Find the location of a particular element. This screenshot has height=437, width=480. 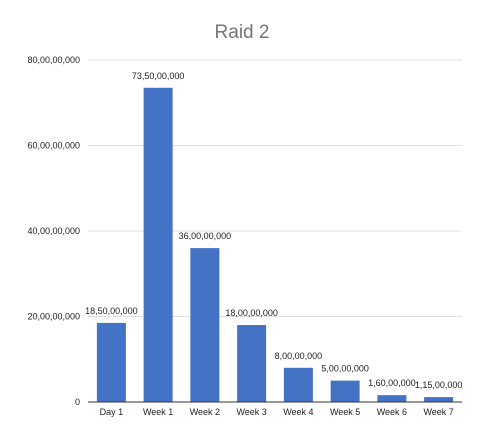

data-label: 5,00,00,000 is located at coordinates (345, 369).